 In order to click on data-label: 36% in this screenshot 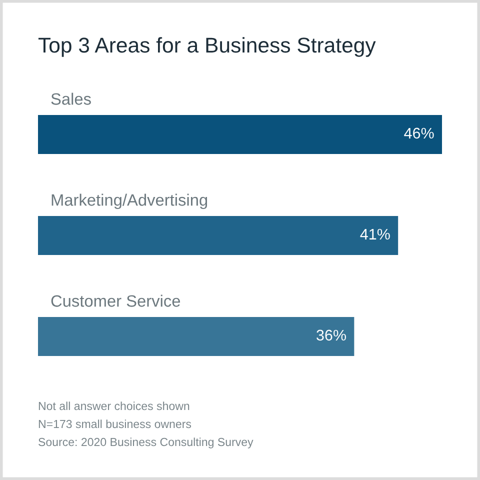, I will do `click(331, 335)`.